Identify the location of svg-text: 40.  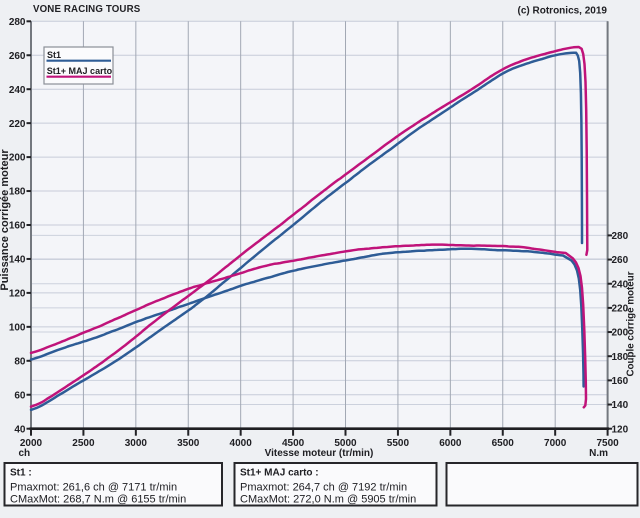
(20, 429).